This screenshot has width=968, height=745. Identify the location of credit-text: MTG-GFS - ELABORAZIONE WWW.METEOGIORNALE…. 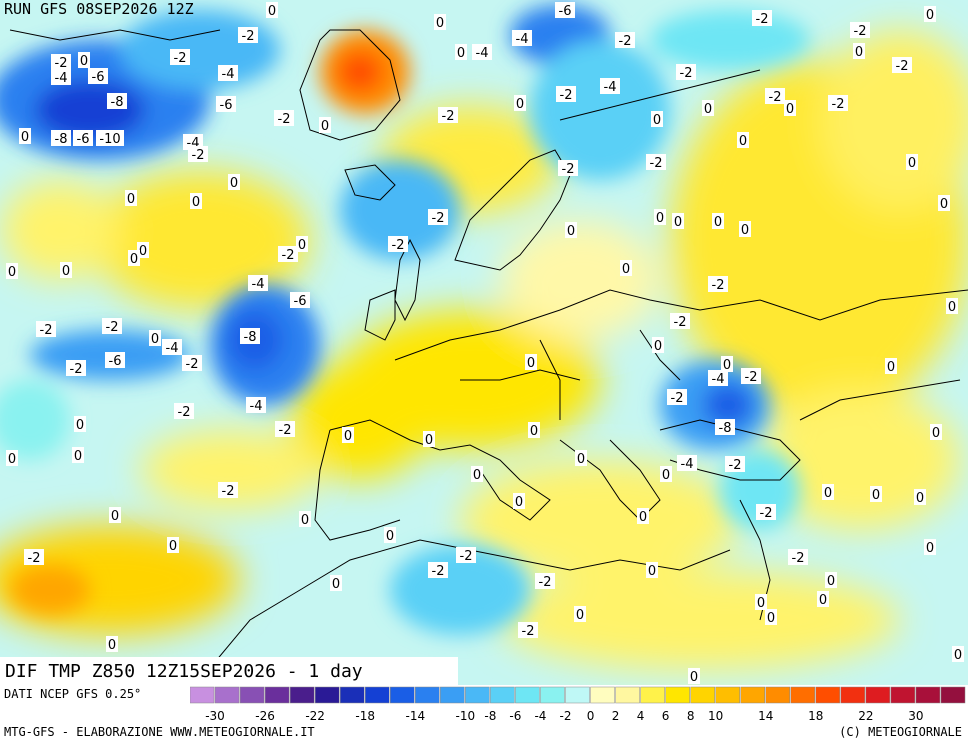
(159, 732).